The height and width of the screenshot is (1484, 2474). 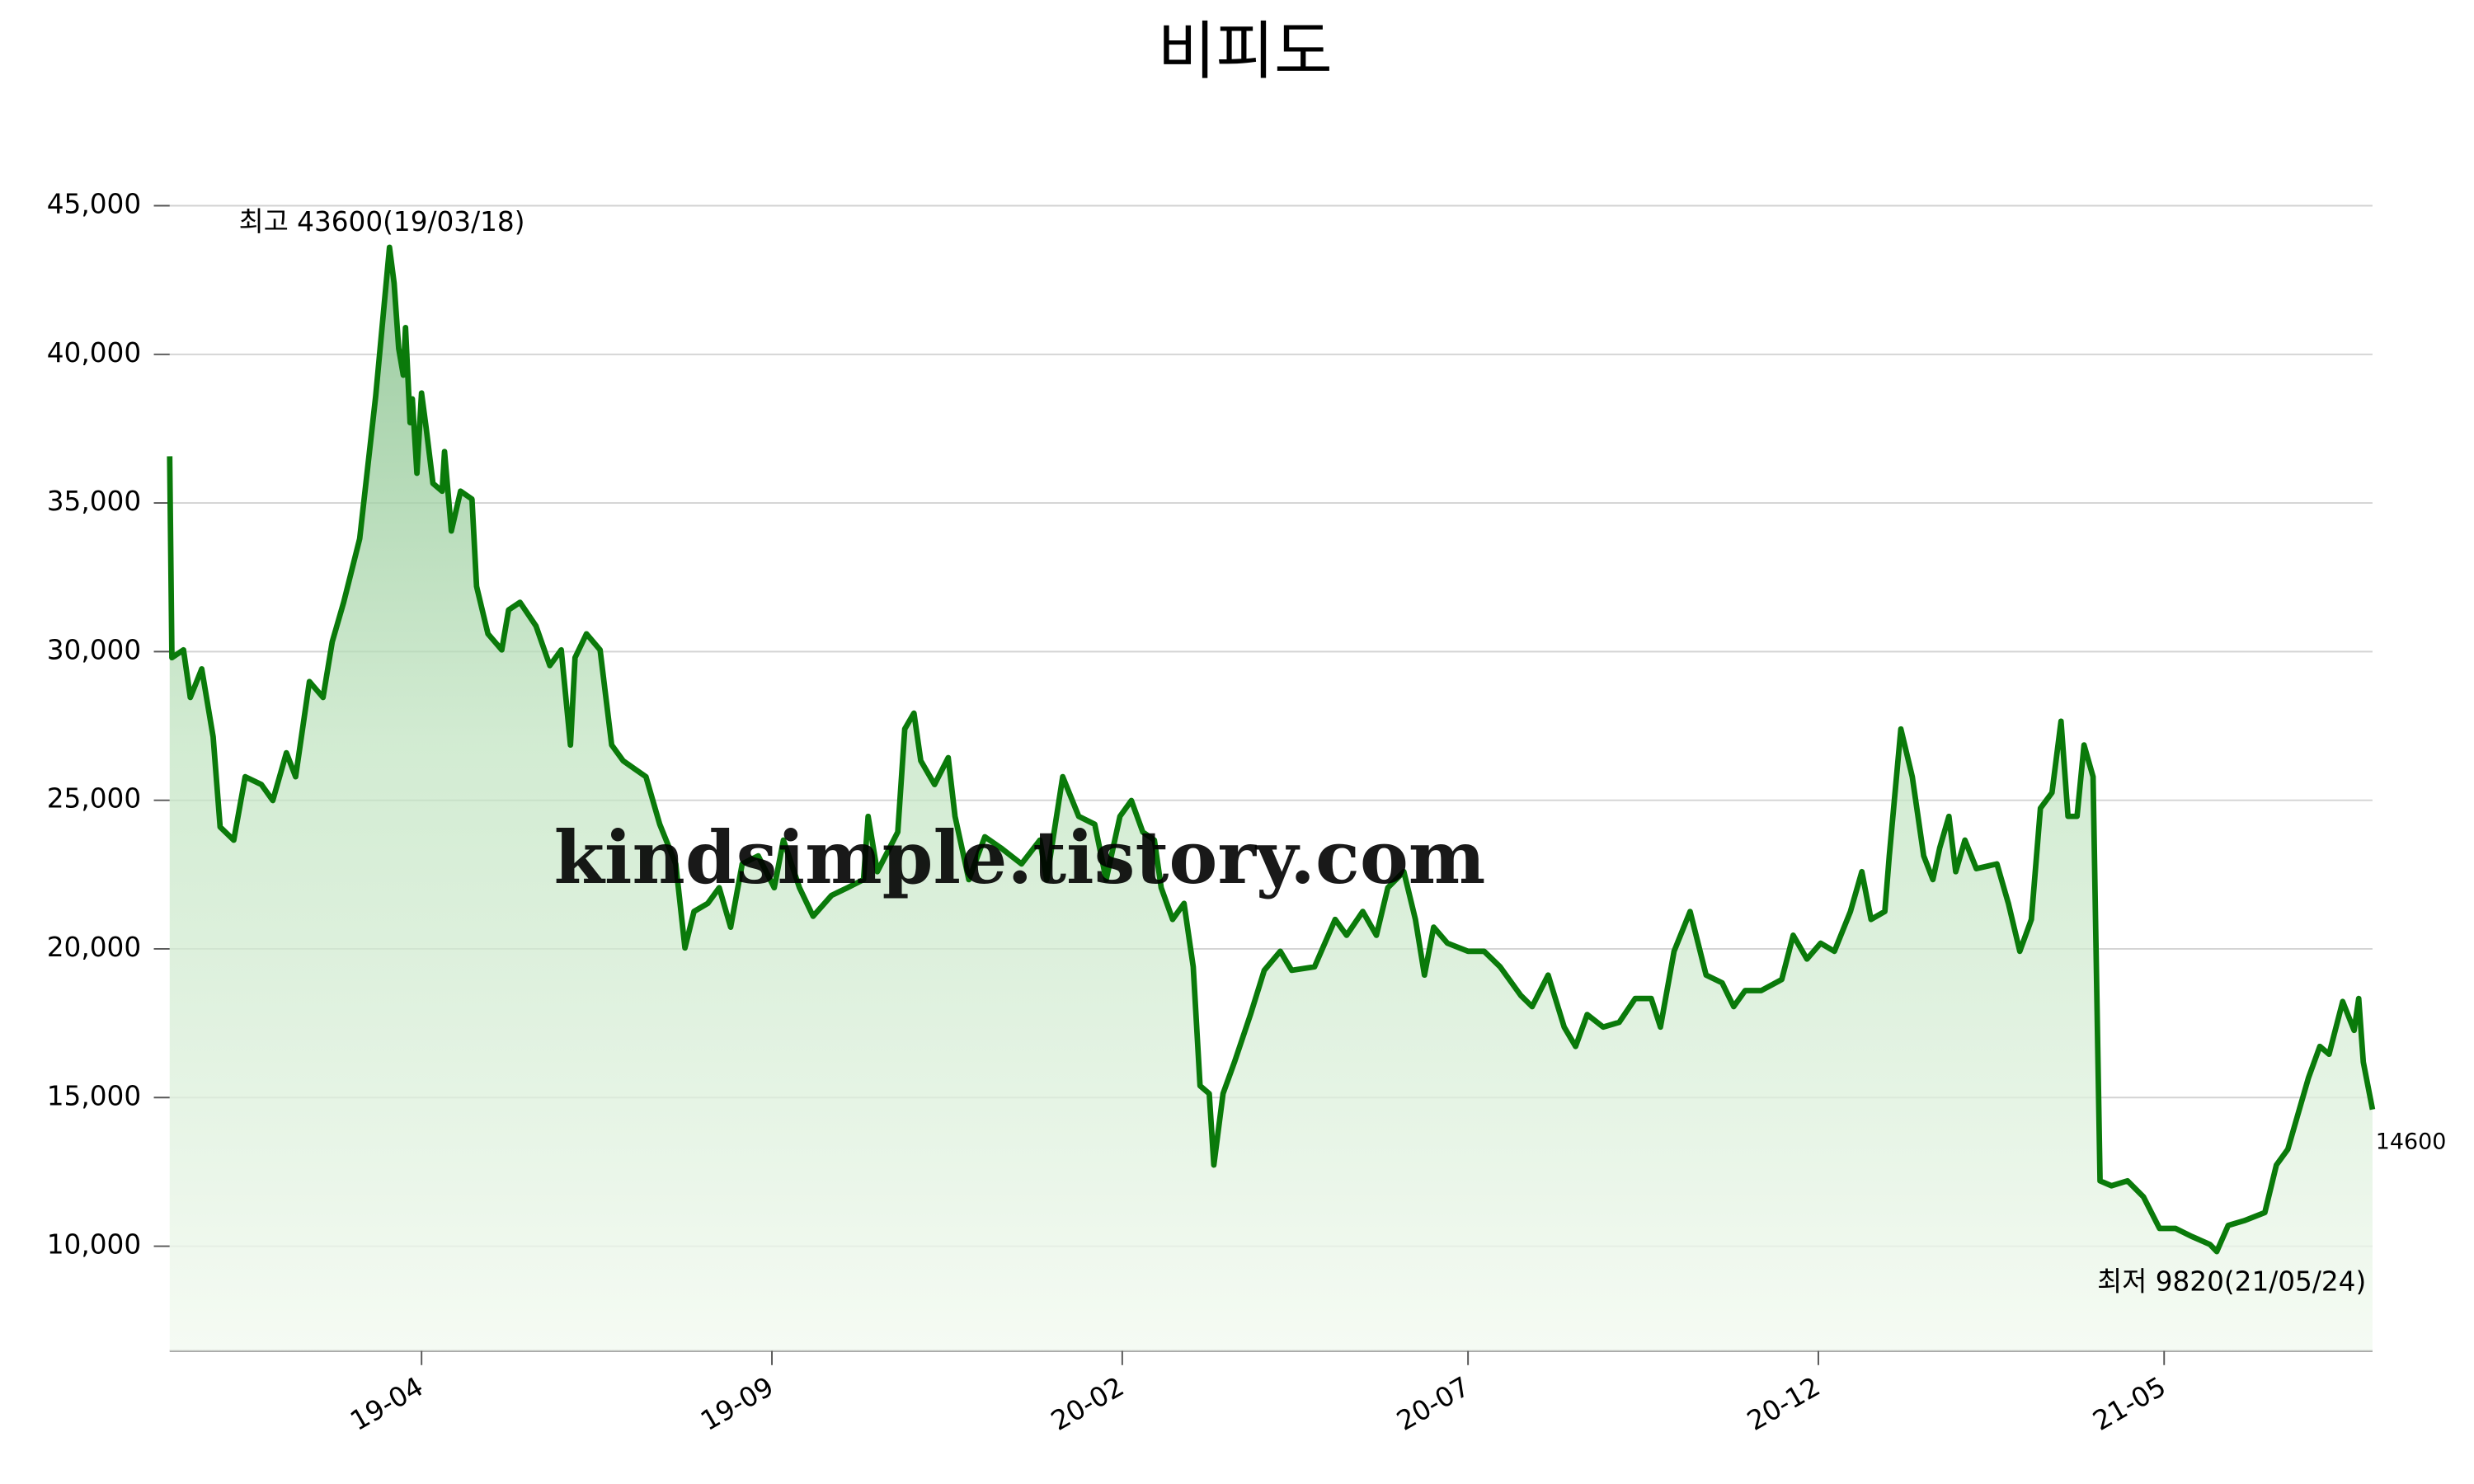 I want to click on annotation-low: 최저 9820(21/05/24), so click(x=2231, y=1281).